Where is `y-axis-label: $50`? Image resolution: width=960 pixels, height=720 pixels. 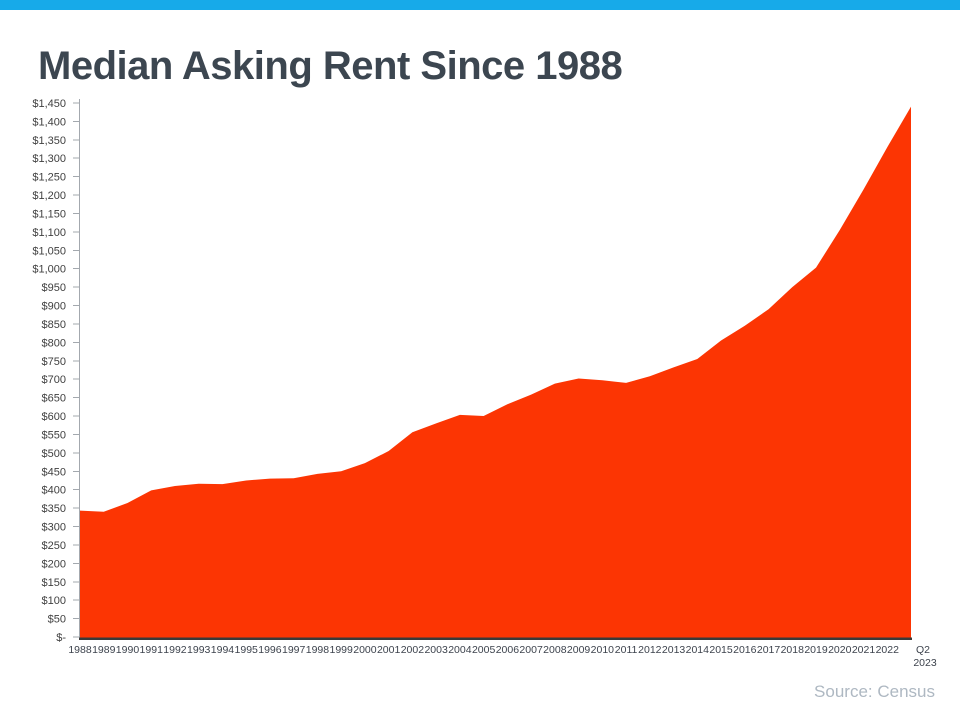
y-axis-label: $50 is located at coordinates (57, 620).